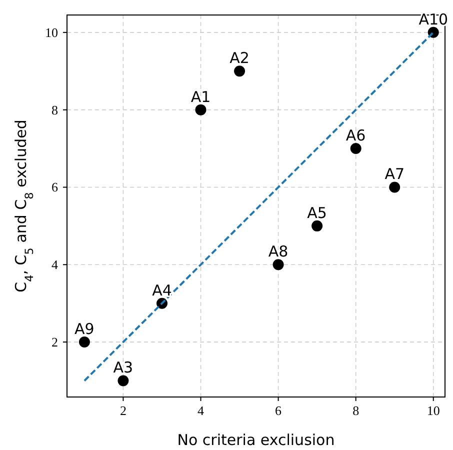  What do you see at coordinates (162, 290) in the screenshot?
I see `annotation: A4` at bounding box center [162, 290].